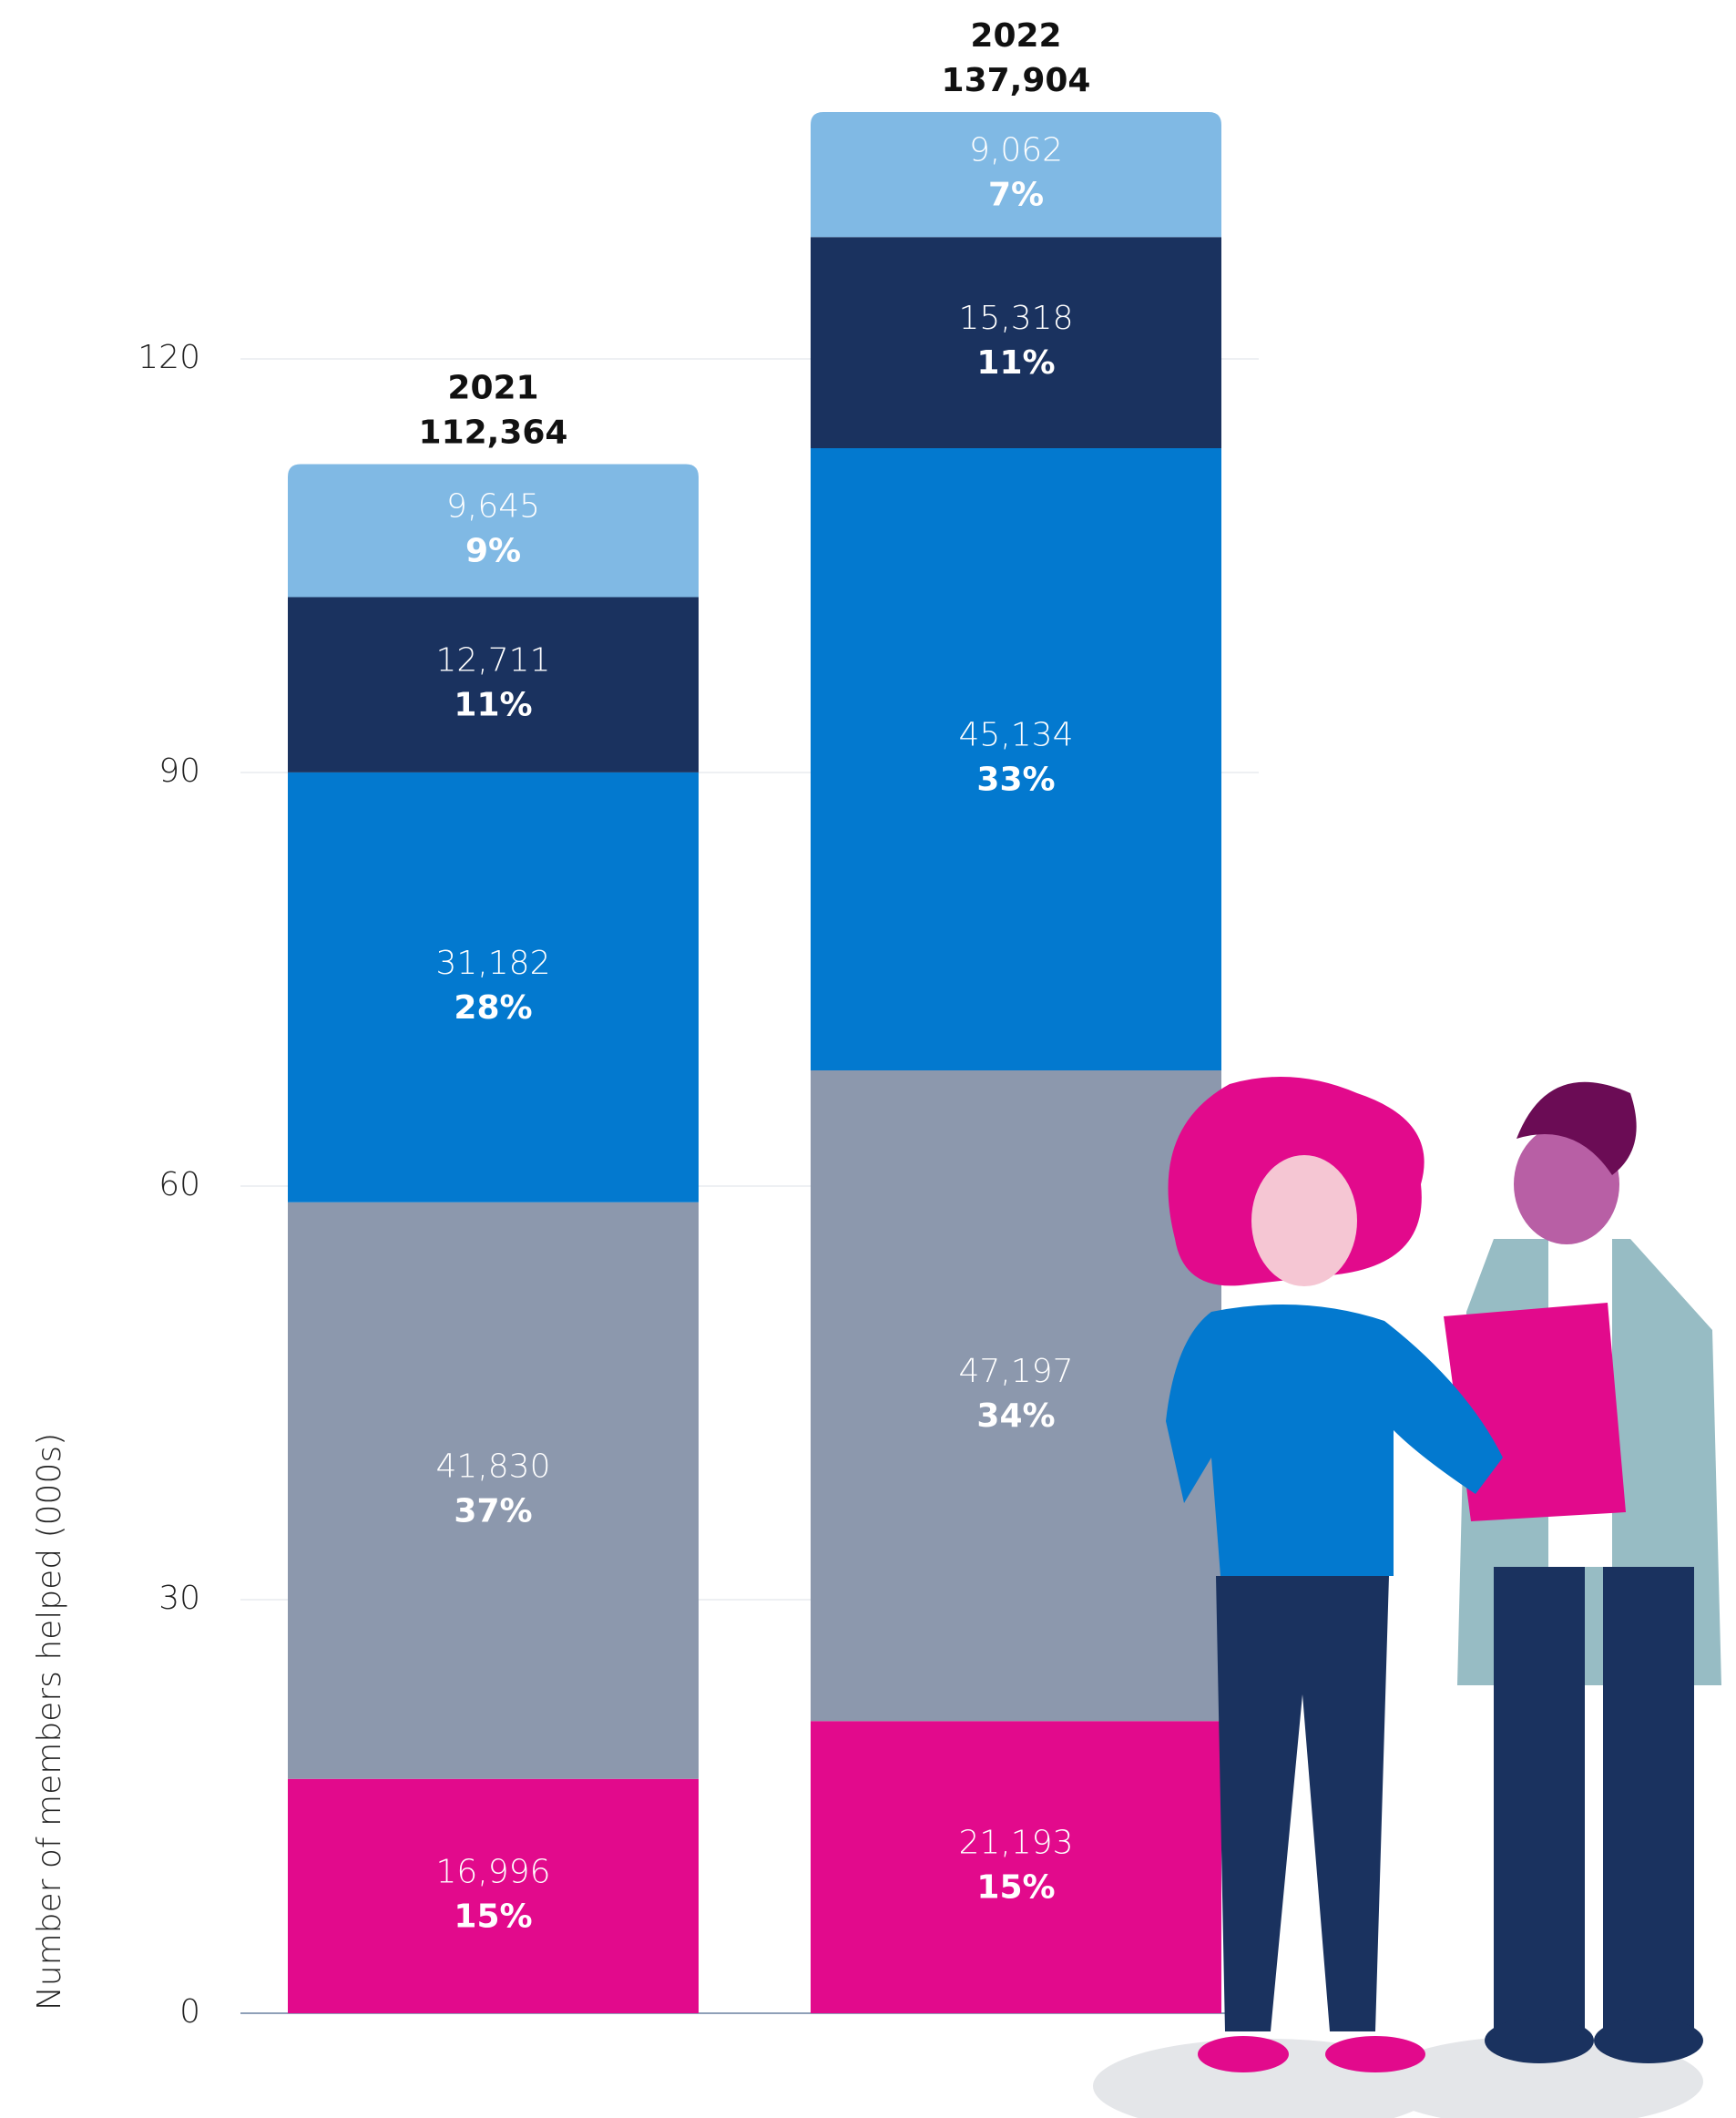  Describe the element at coordinates (179, 771) in the screenshot. I see `y-tick-label: 90` at that location.